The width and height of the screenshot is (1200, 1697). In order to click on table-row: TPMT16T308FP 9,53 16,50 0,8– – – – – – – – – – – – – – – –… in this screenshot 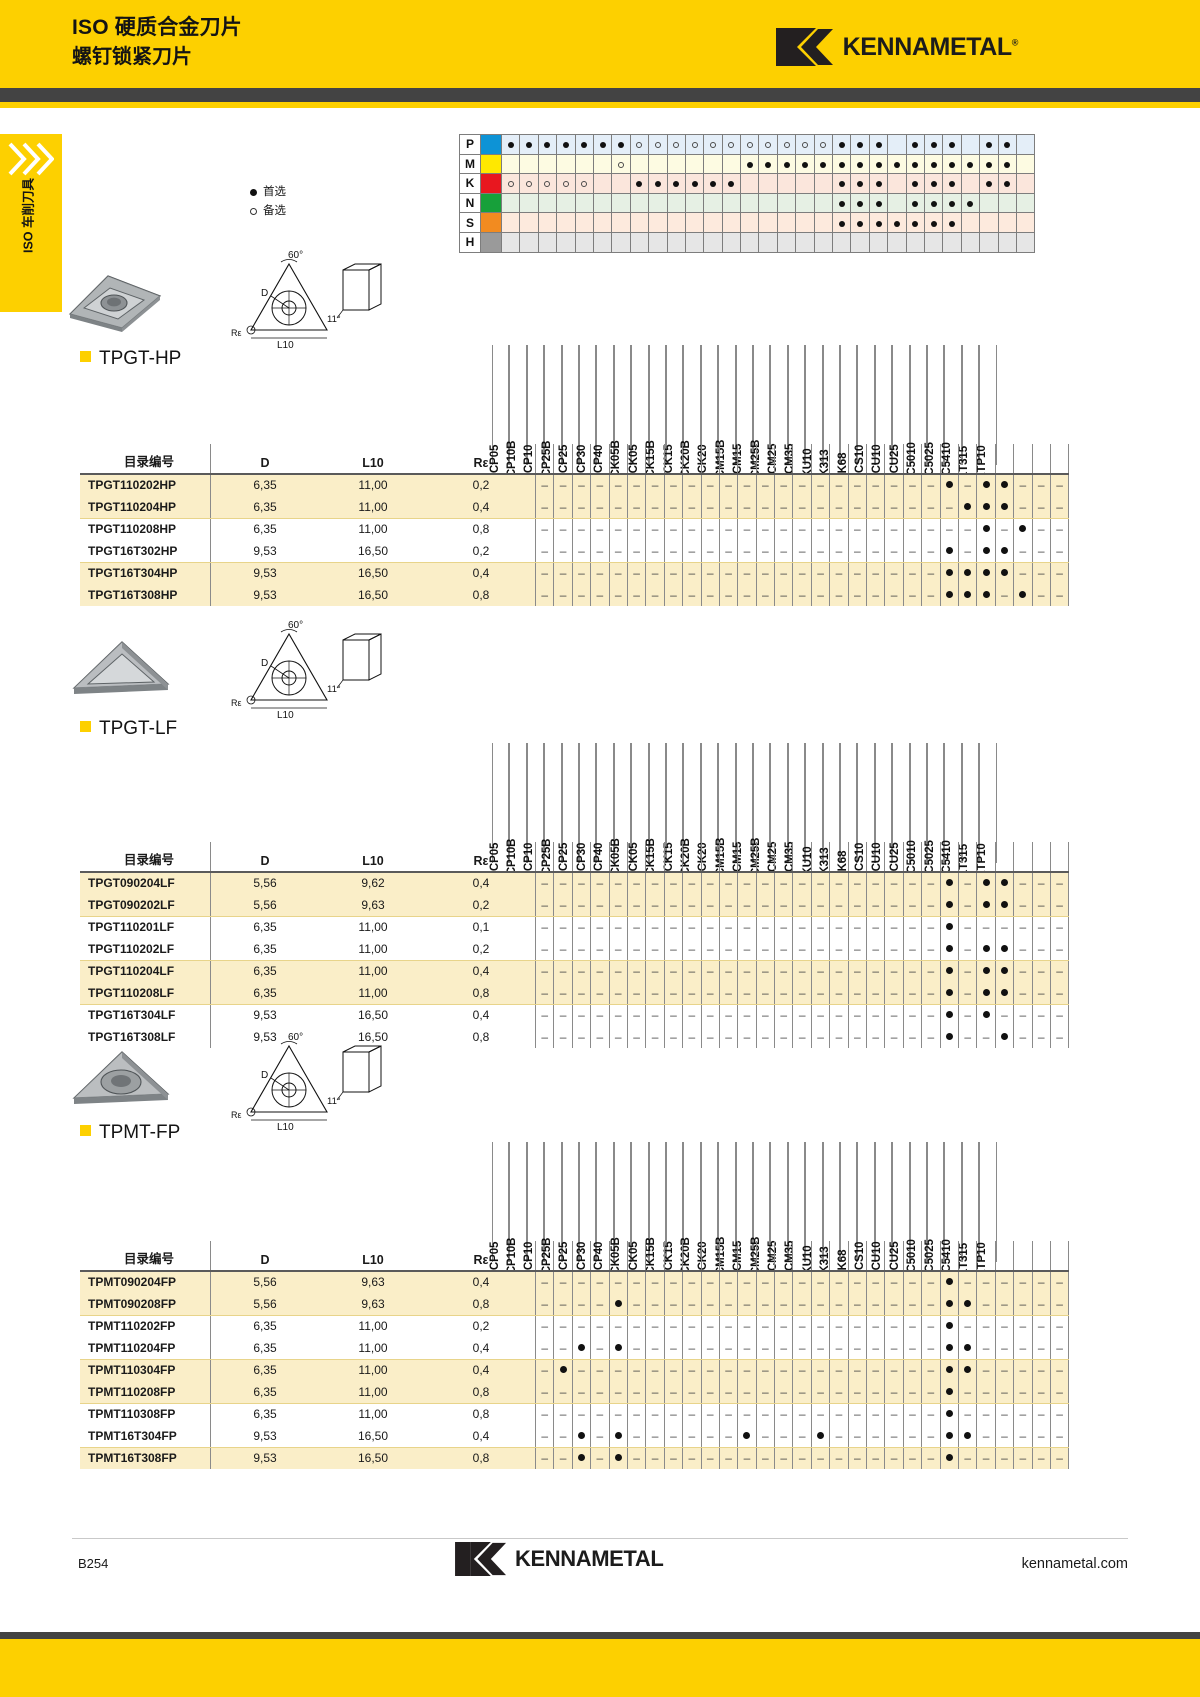, I will do `click(575, 1458)`.